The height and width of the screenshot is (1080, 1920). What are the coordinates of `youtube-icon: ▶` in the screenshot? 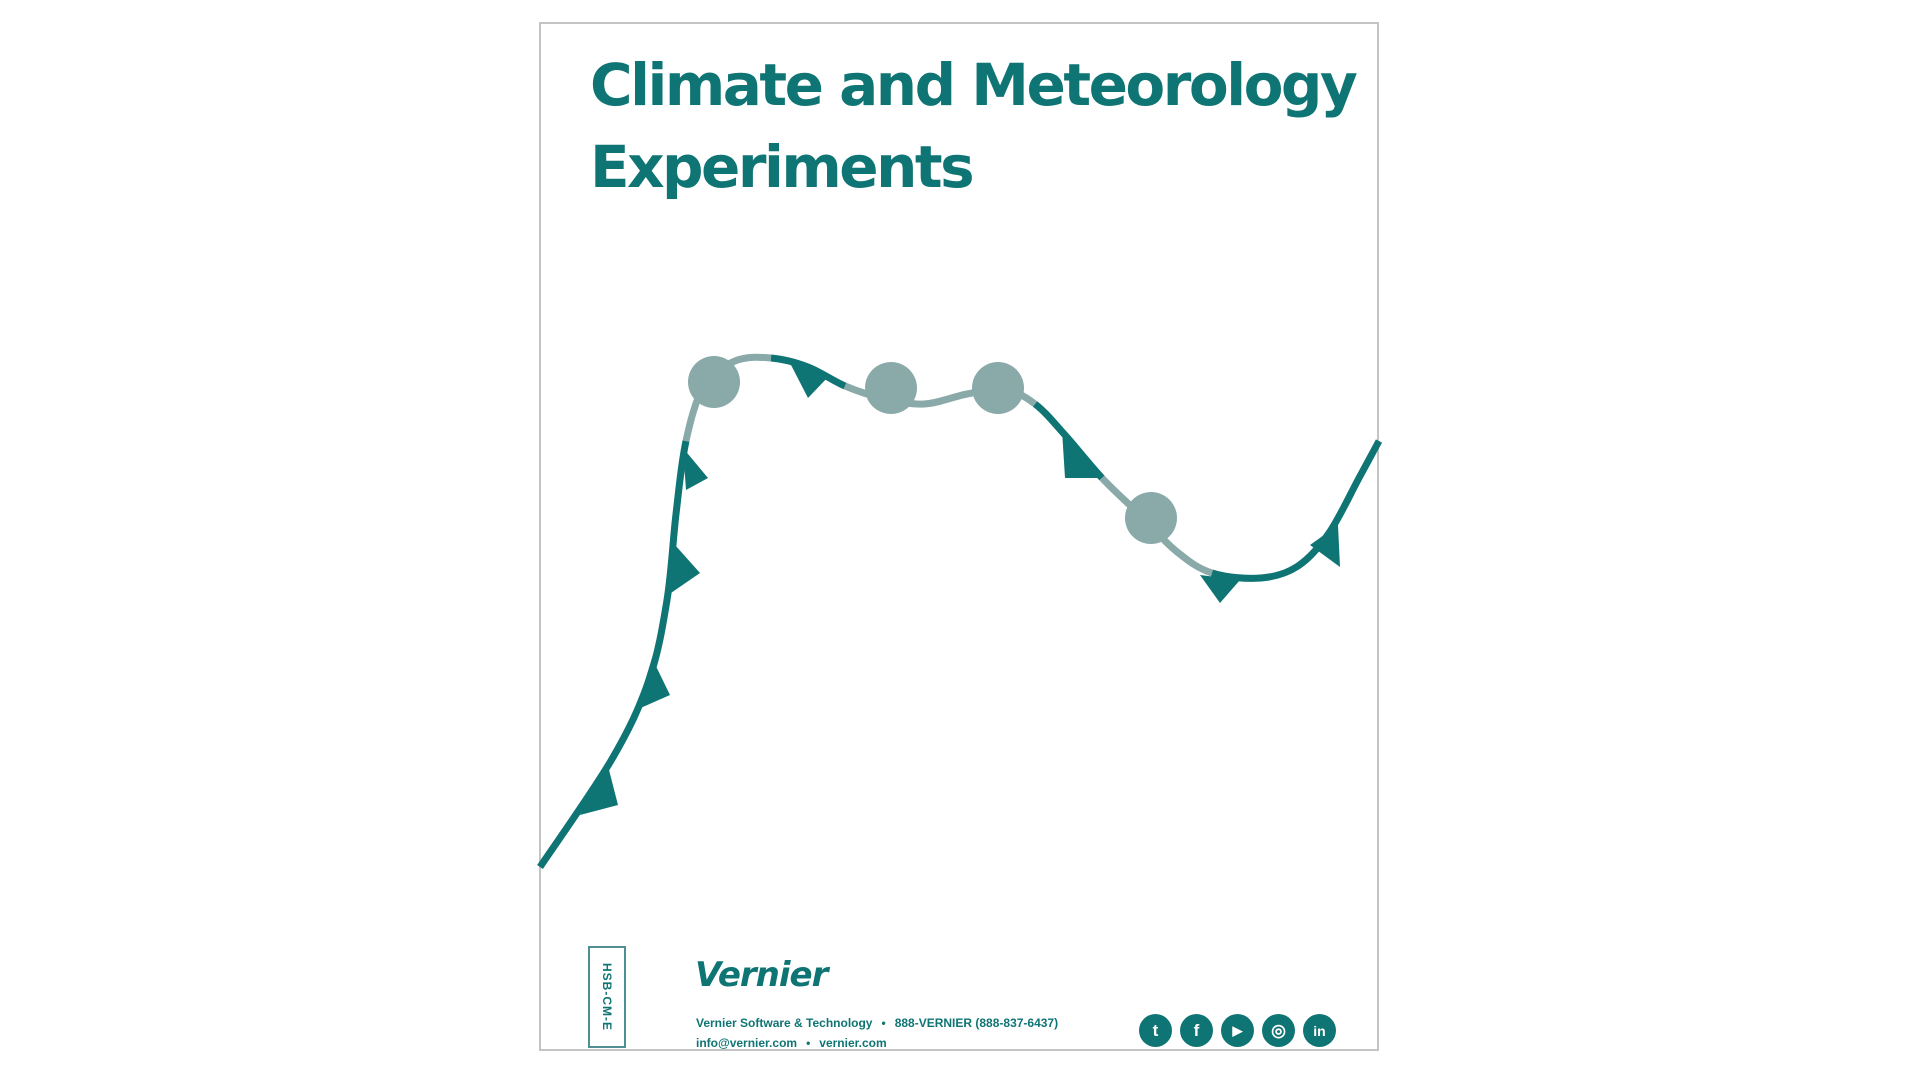 It's located at (1237, 1030).